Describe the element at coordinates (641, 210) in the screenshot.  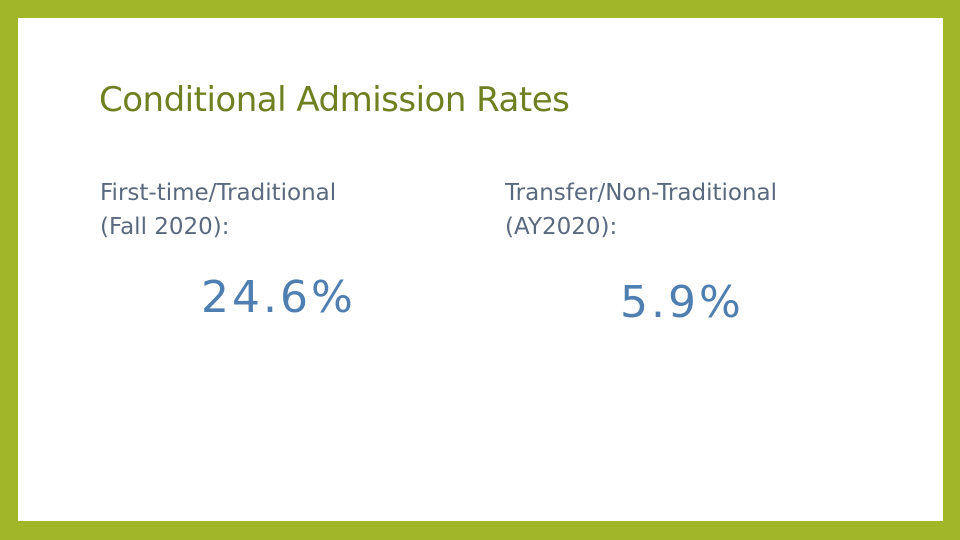
I see `transfer-non-traditional-label: Transfer/Non-Traditional (AY2020):` at that location.